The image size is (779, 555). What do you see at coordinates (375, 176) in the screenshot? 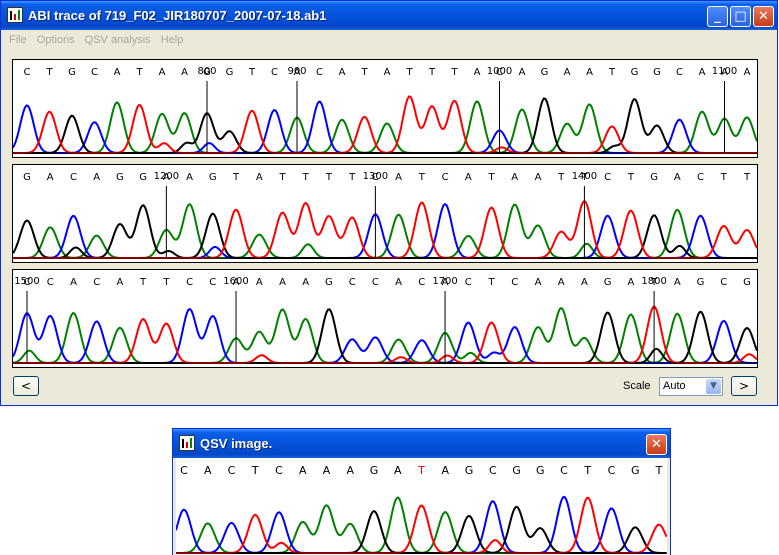
I see `position-label: 1300` at bounding box center [375, 176].